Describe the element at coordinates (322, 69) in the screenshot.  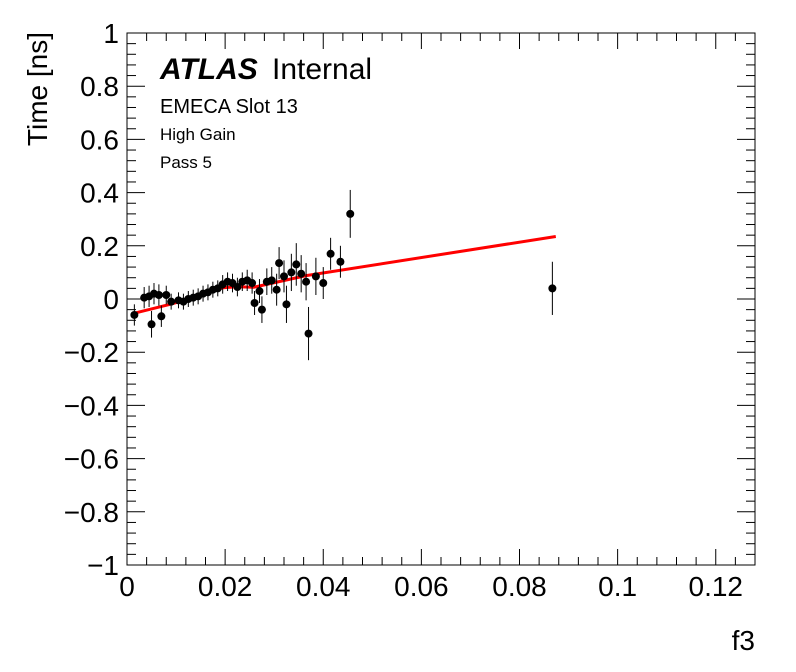
I see `internal-label: Internal` at that location.